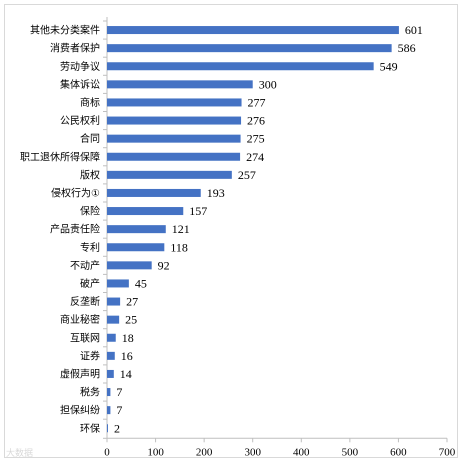  Describe the element at coordinates (65, 30) in the screenshot. I see `category-label: 其他未分类案件` at that location.